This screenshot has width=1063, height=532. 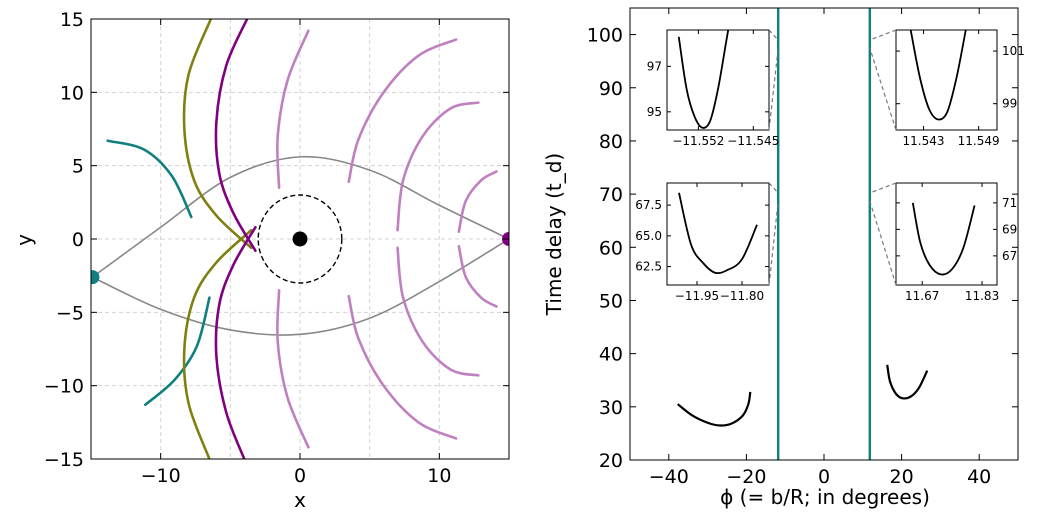 I want to click on right-xtick-label: 20, so click(x=902, y=477).